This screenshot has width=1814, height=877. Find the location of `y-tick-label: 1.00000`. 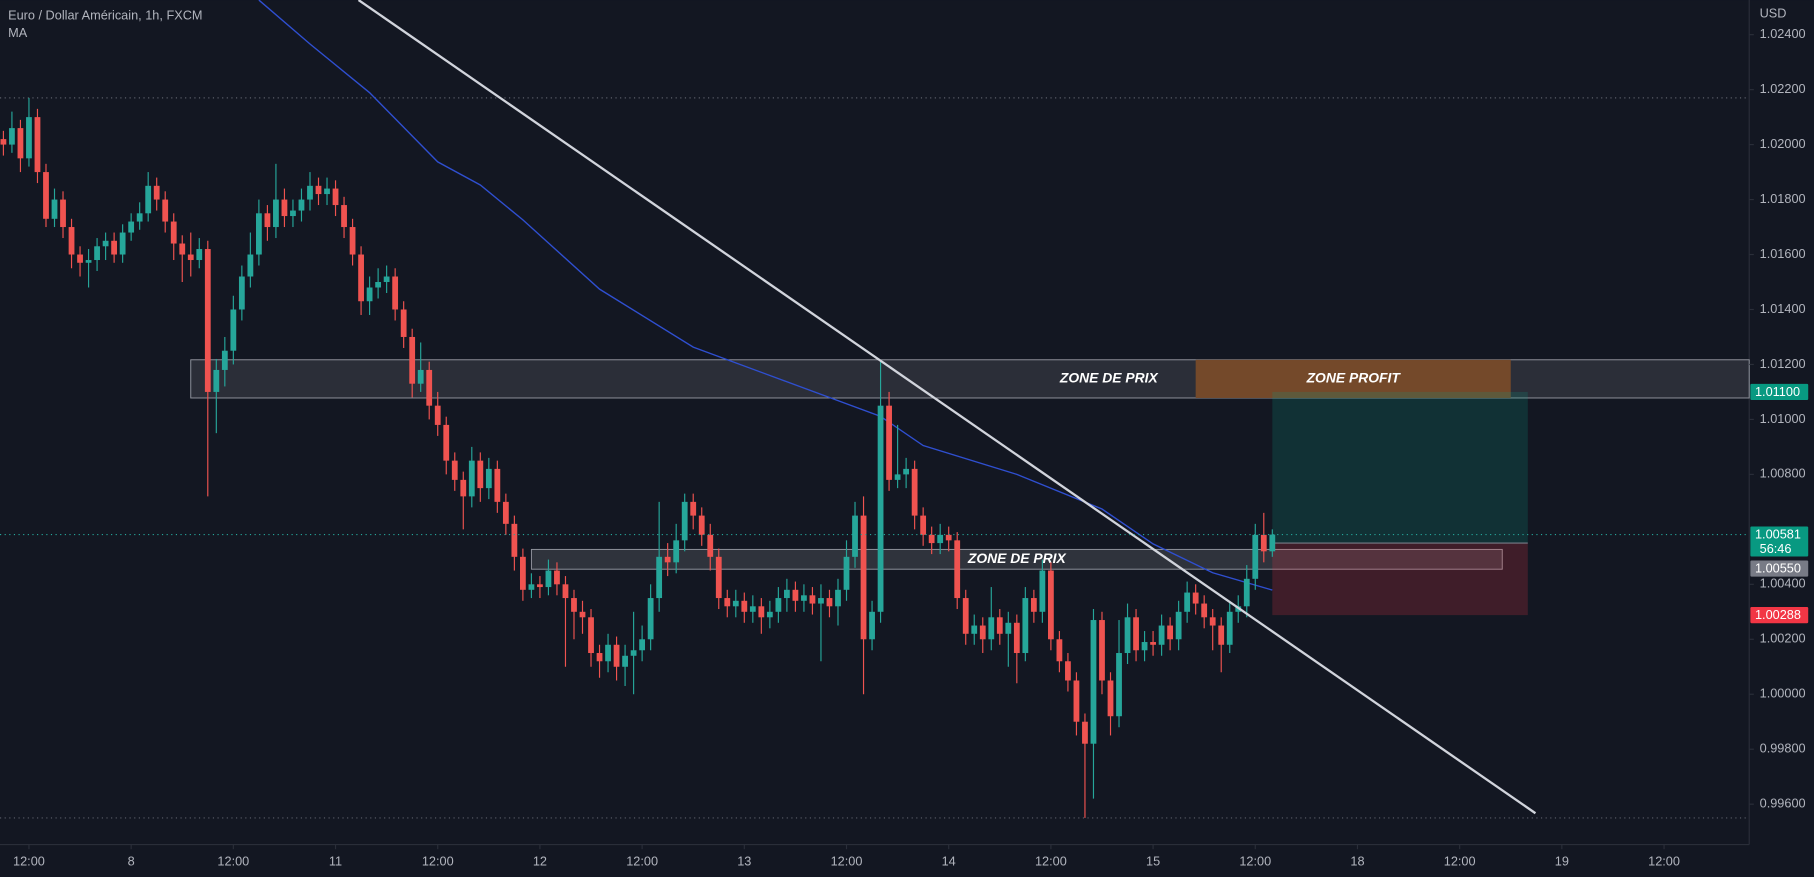

y-tick-label: 1.00000 is located at coordinates (1783, 693).